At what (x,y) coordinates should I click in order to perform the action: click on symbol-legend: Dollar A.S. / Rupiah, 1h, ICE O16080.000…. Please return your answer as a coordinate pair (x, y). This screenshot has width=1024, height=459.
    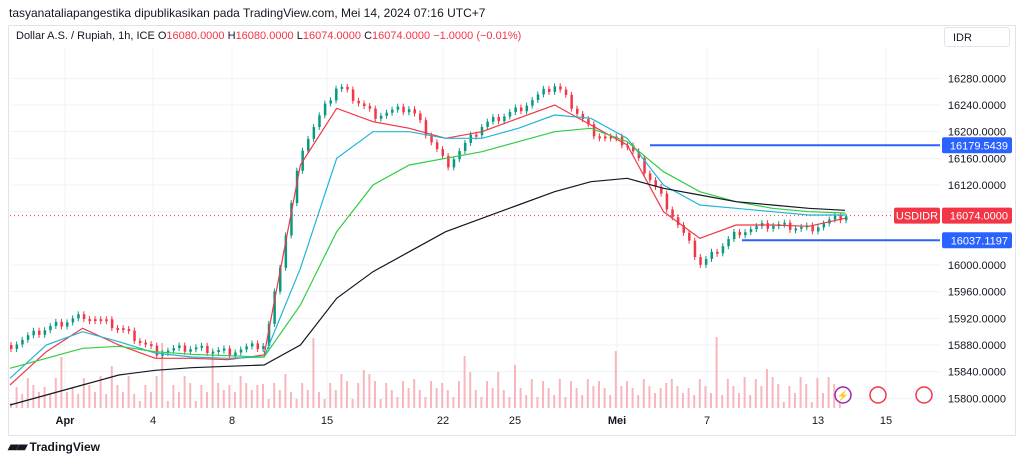
    Looking at the image, I should click on (268, 36).